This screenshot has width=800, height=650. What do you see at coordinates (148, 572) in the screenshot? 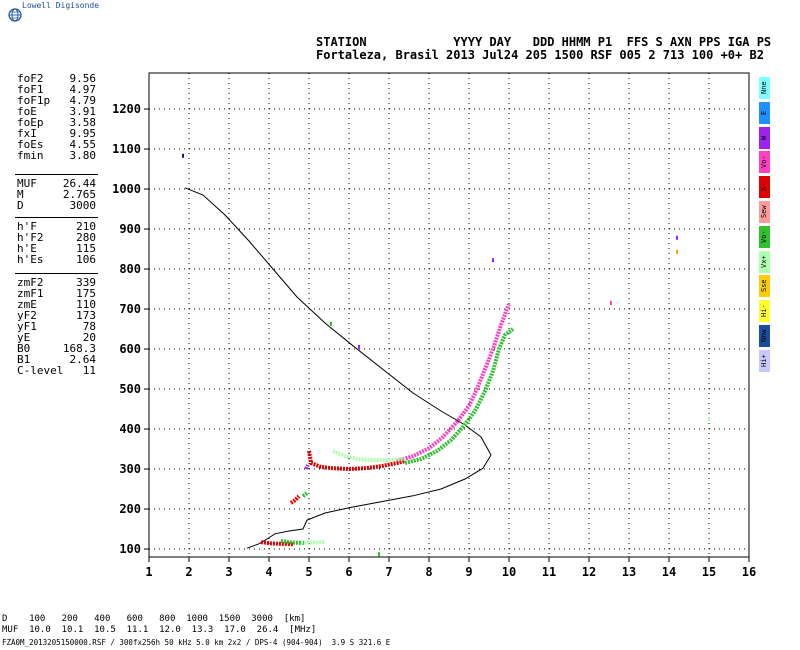
I see `x-tick-label: 1` at bounding box center [148, 572].